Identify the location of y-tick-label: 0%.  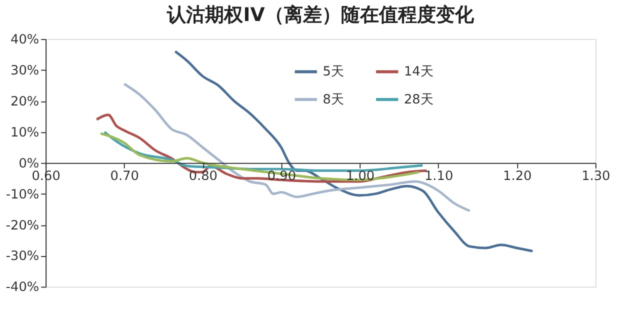
(29, 164).